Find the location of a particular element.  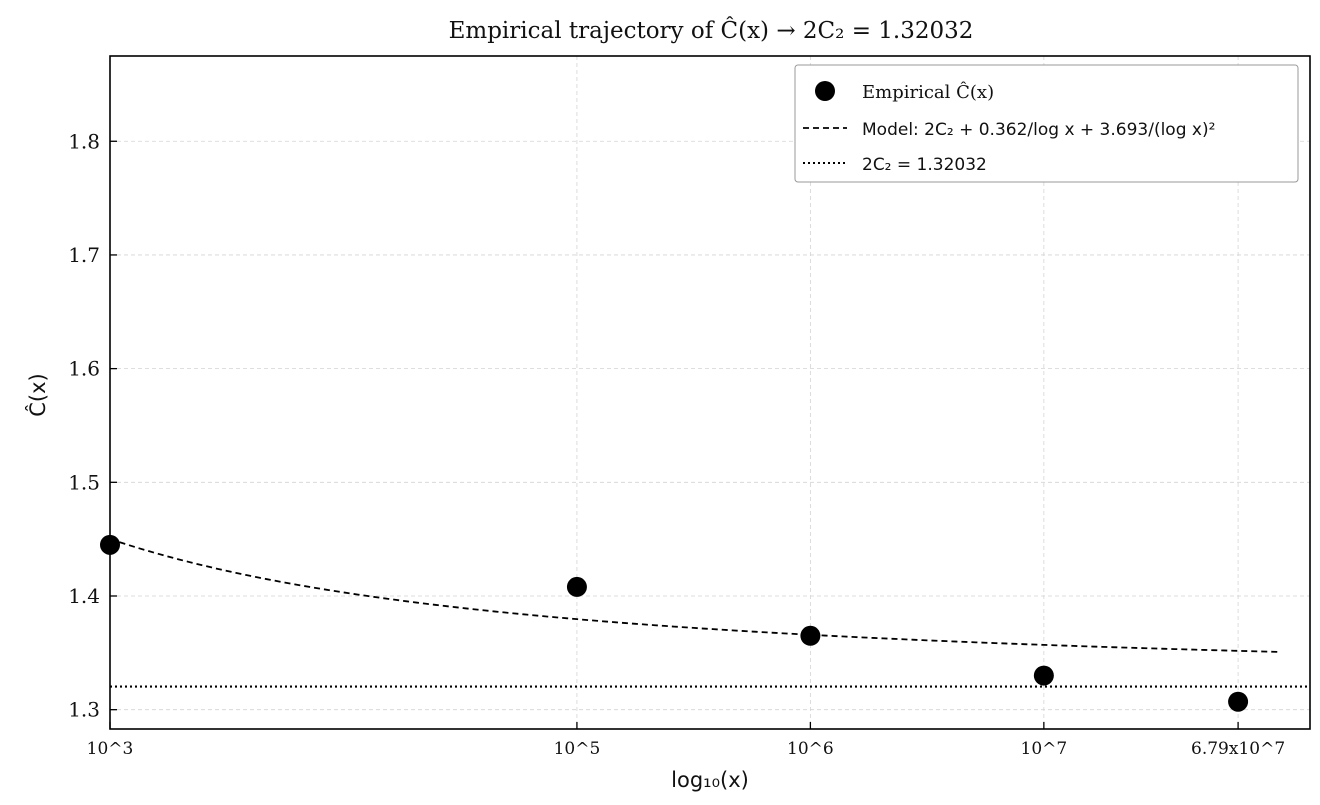

y-tick-label: 1.6 is located at coordinates (84, 369).